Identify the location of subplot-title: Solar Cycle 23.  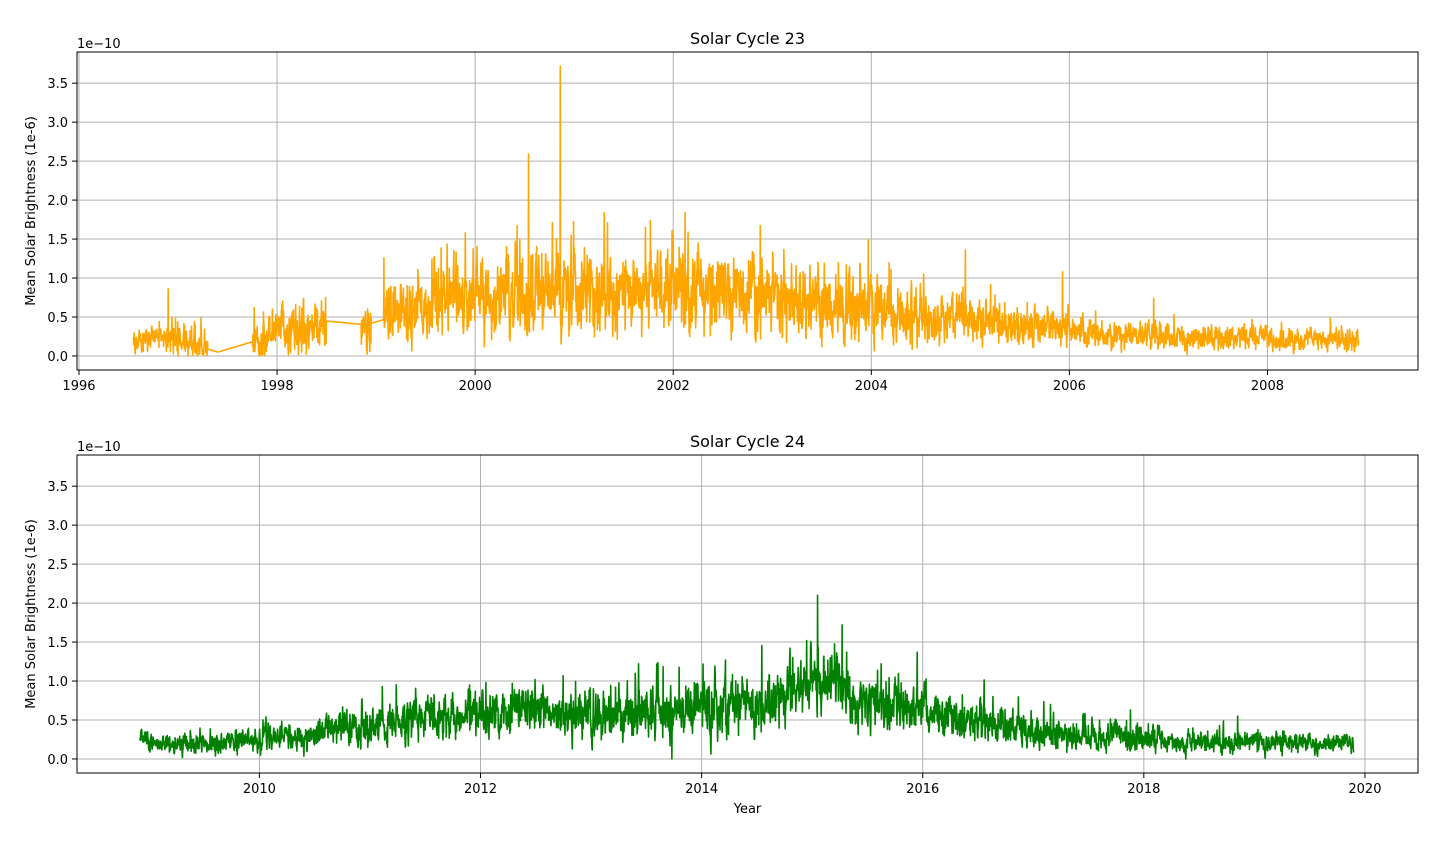
(747, 38).